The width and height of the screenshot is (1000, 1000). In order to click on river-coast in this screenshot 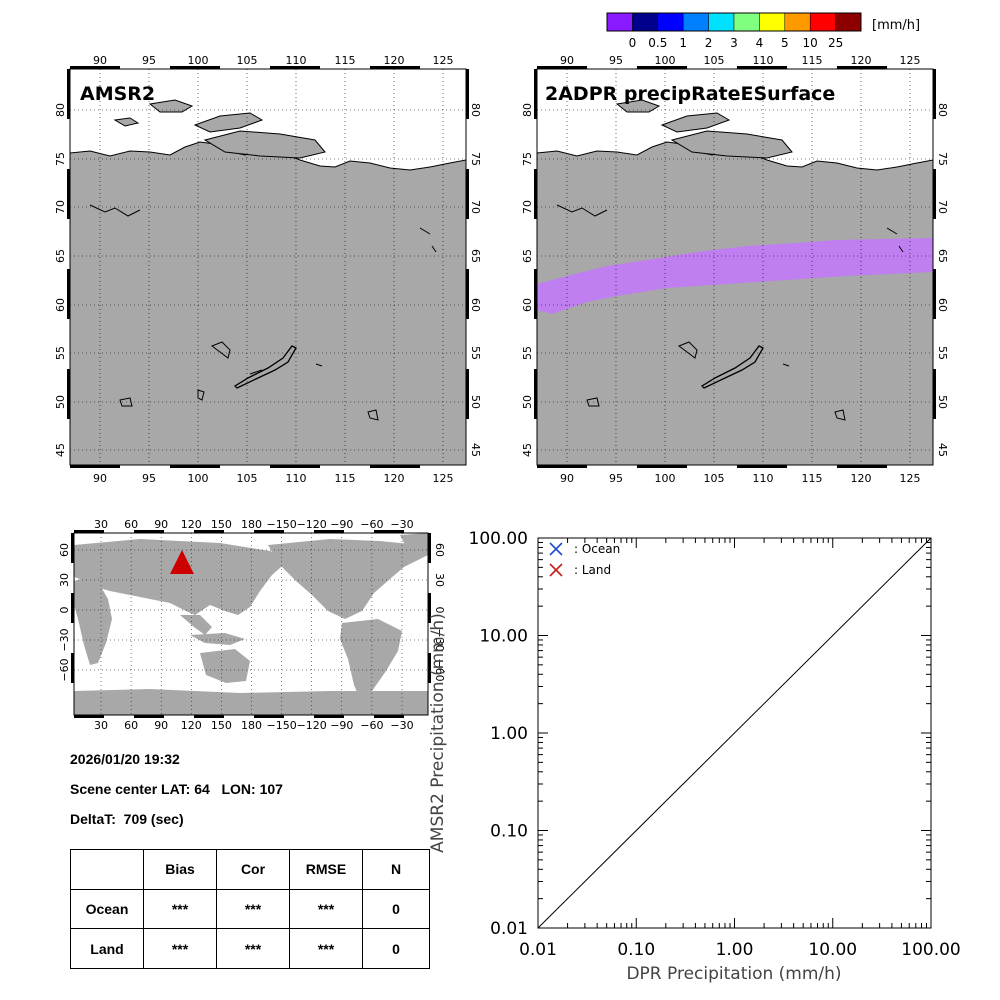, I will do `click(730, 285)`.